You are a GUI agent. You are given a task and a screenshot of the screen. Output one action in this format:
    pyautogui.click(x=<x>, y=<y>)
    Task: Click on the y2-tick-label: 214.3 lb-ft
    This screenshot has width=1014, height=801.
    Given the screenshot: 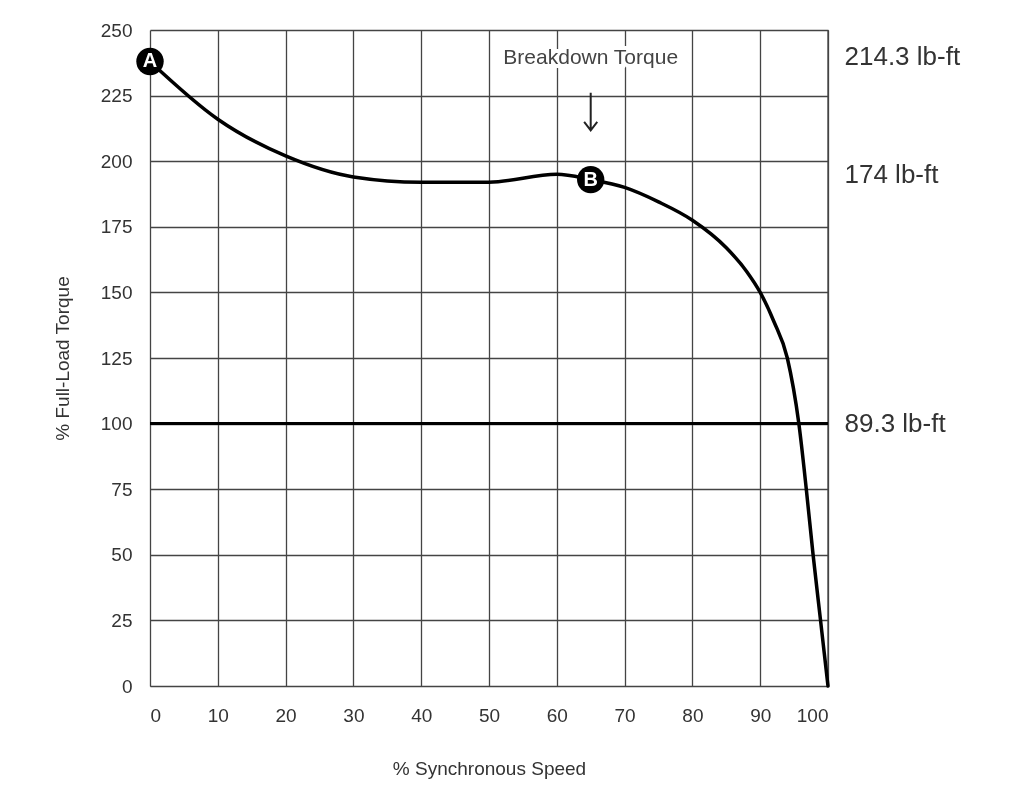 What is the action you would take?
    pyautogui.click(x=902, y=55)
    